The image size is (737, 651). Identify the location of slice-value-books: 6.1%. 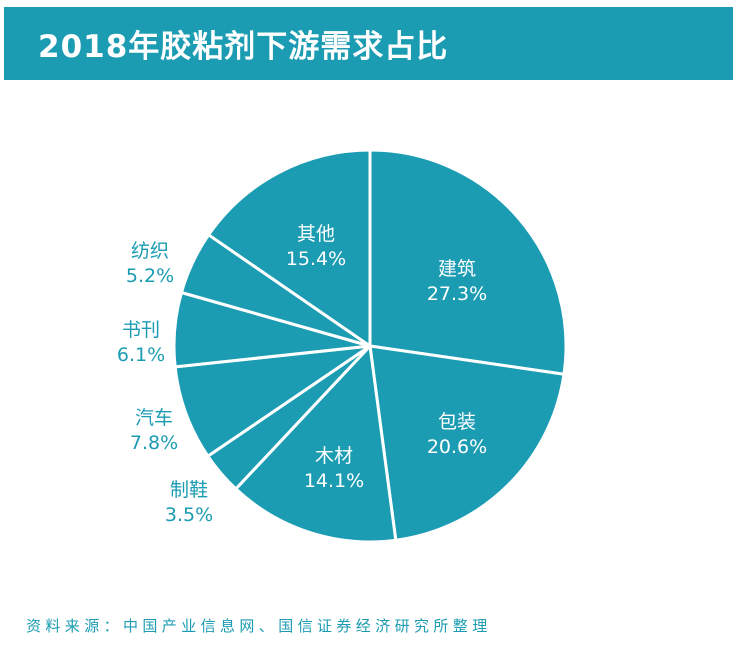
(141, 355).